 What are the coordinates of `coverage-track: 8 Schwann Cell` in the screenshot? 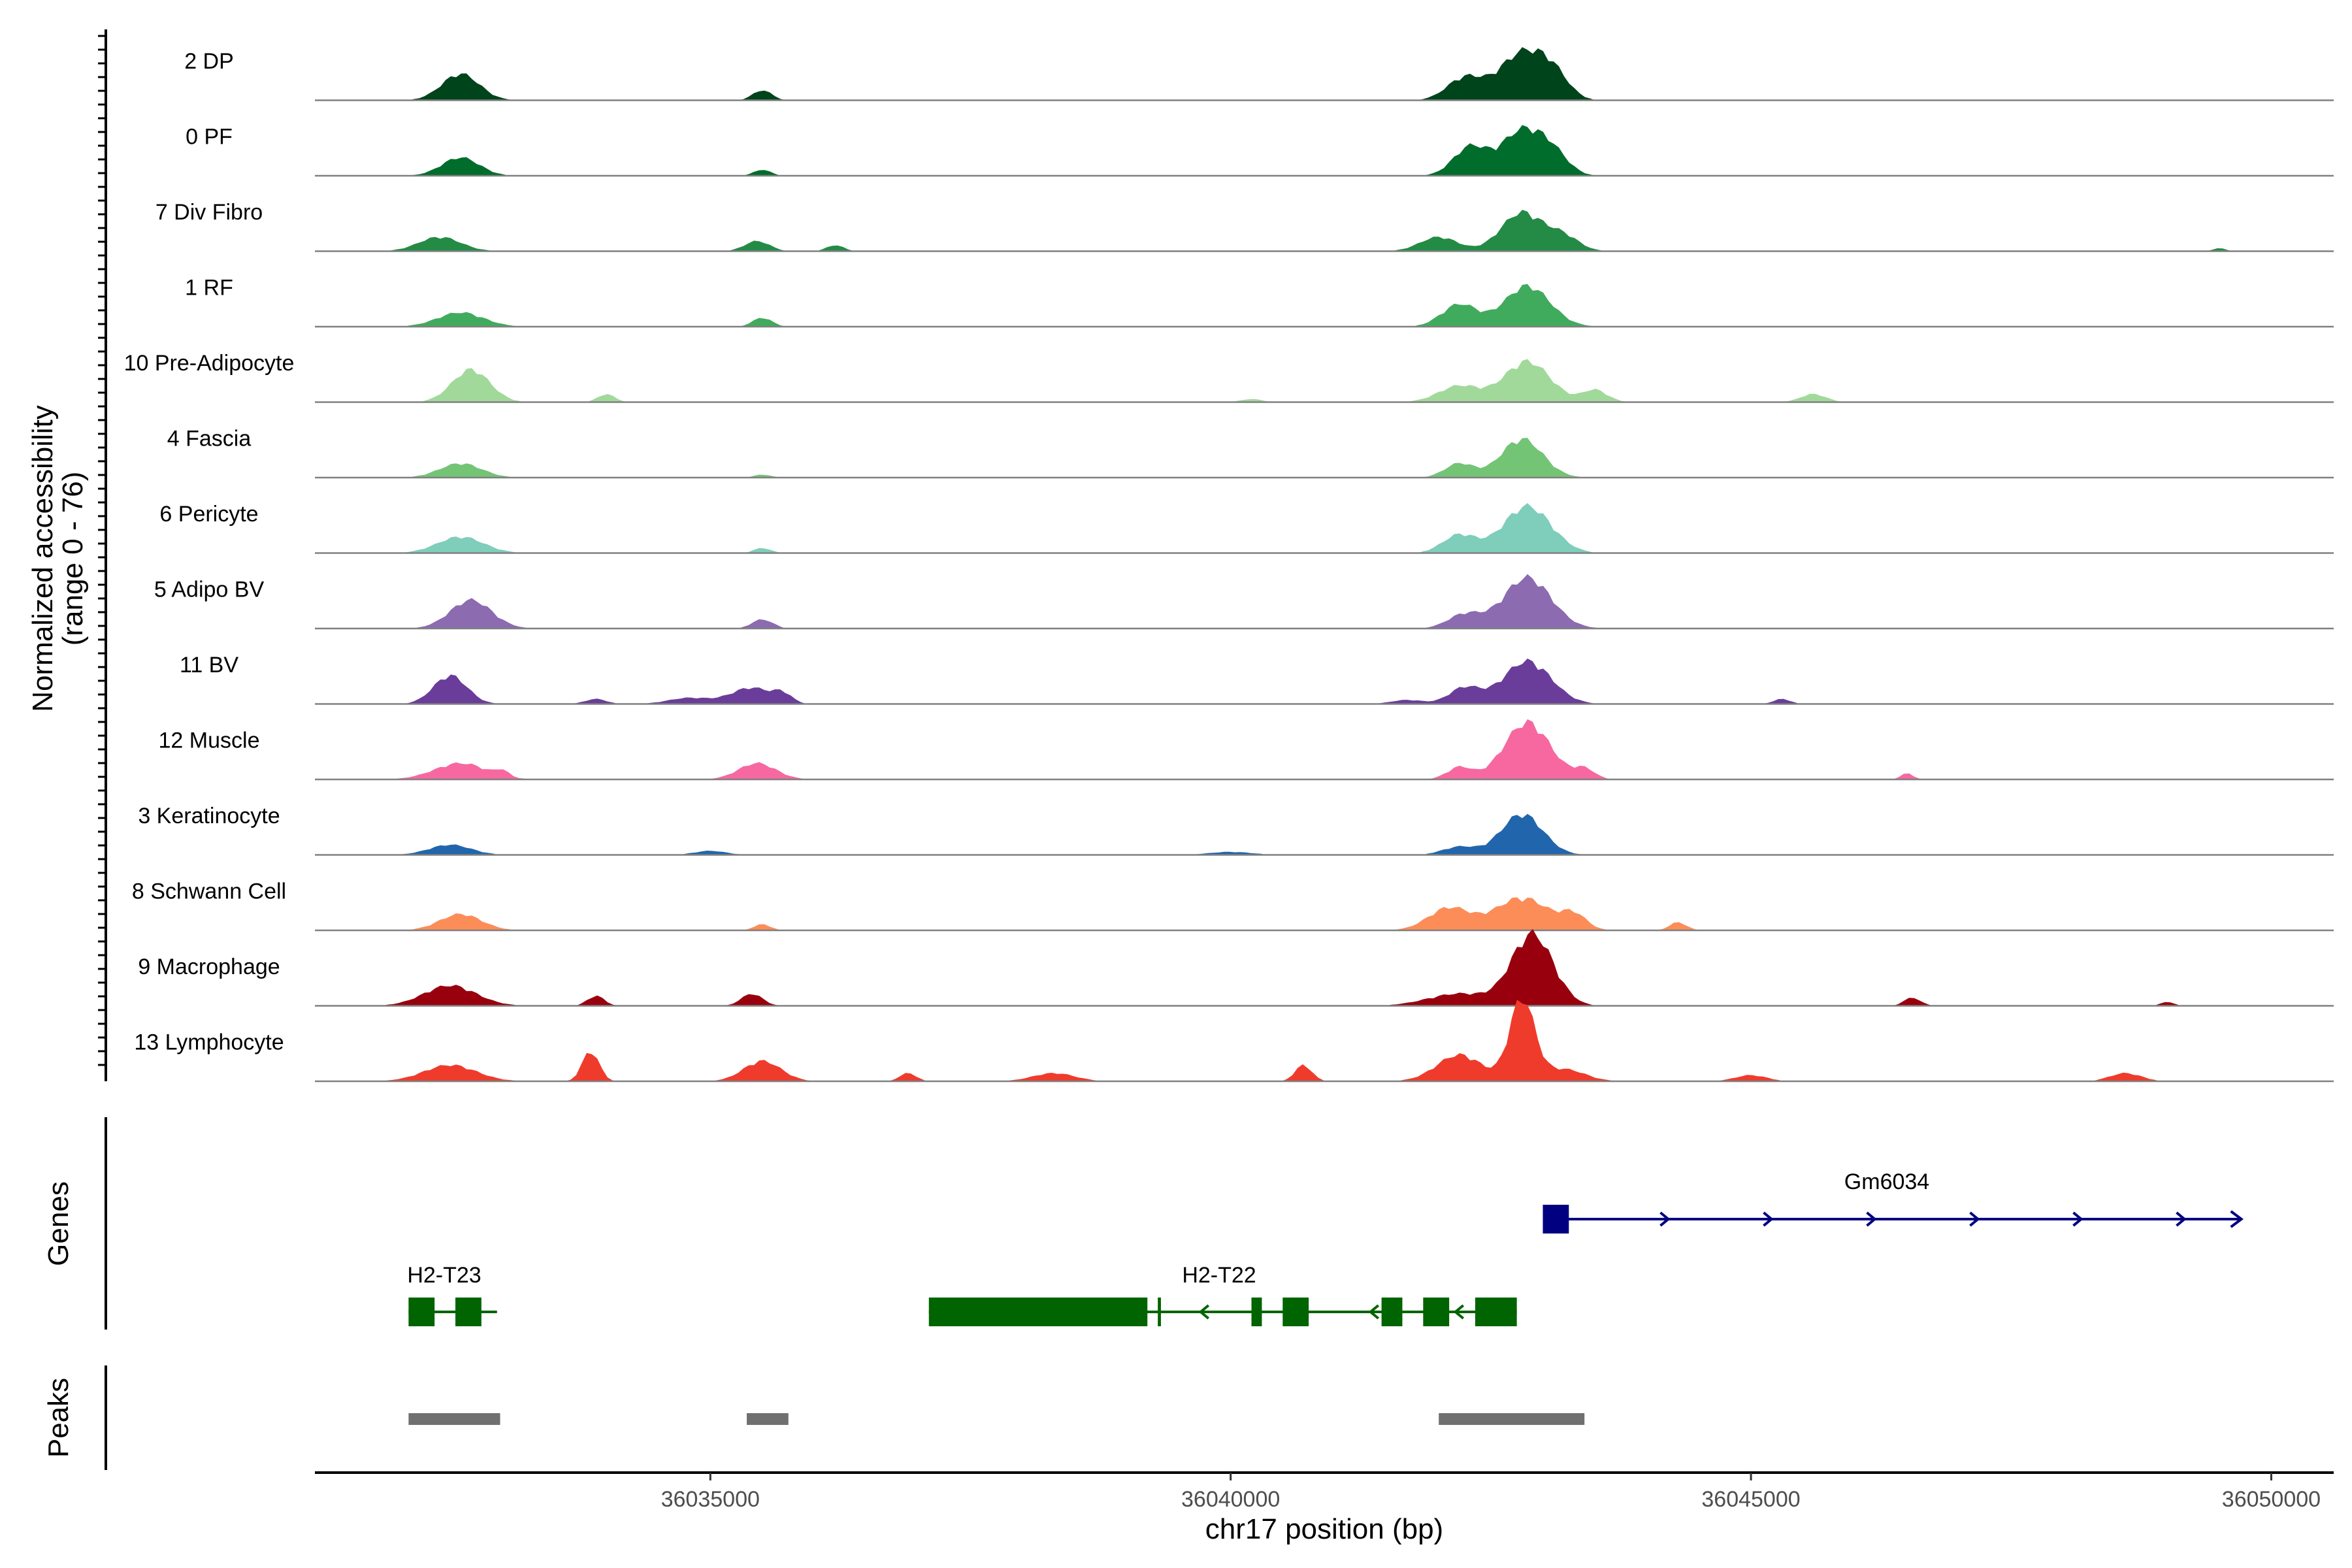 It's located at (1233, 905).